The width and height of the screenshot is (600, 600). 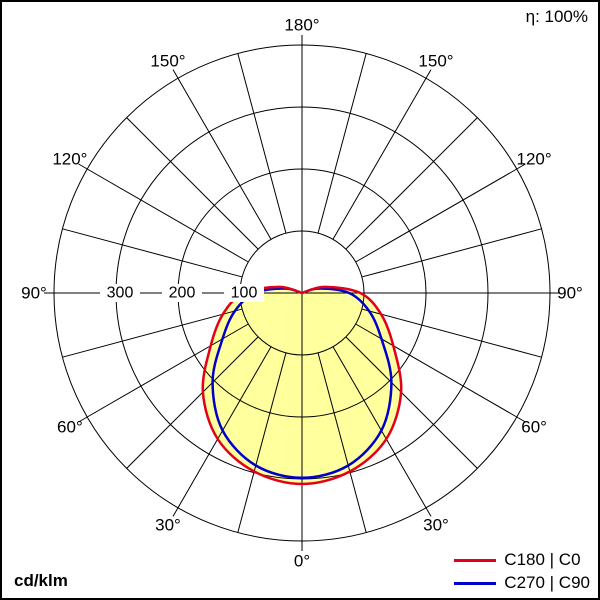 What do you see at coordinates (522, 571) in the screenshot?
I see `legend: C180 | C0 C270 | C90` at bounding box center [522, 571].